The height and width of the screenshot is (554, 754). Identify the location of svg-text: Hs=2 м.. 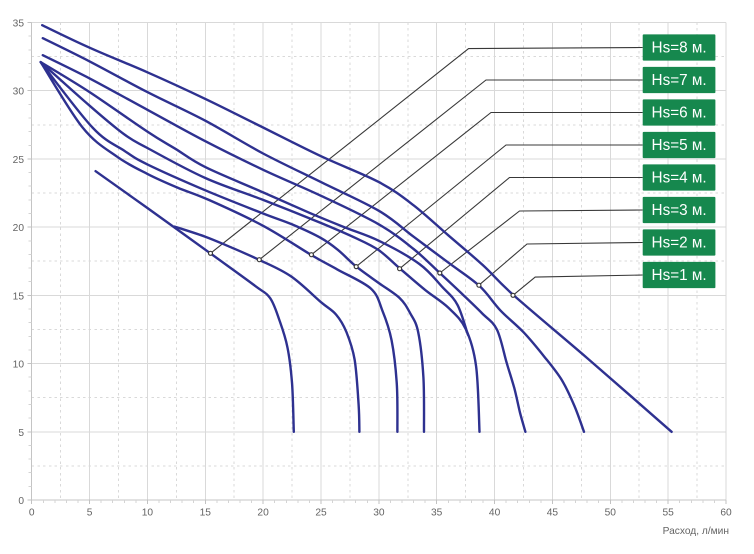
(679, 243).